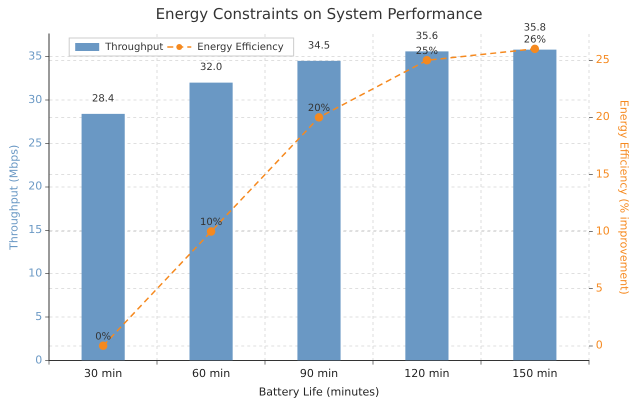  Describe the element at coordinates (211, 373) in the screenshot. I see `x-tick-label: 60 min` at that location.